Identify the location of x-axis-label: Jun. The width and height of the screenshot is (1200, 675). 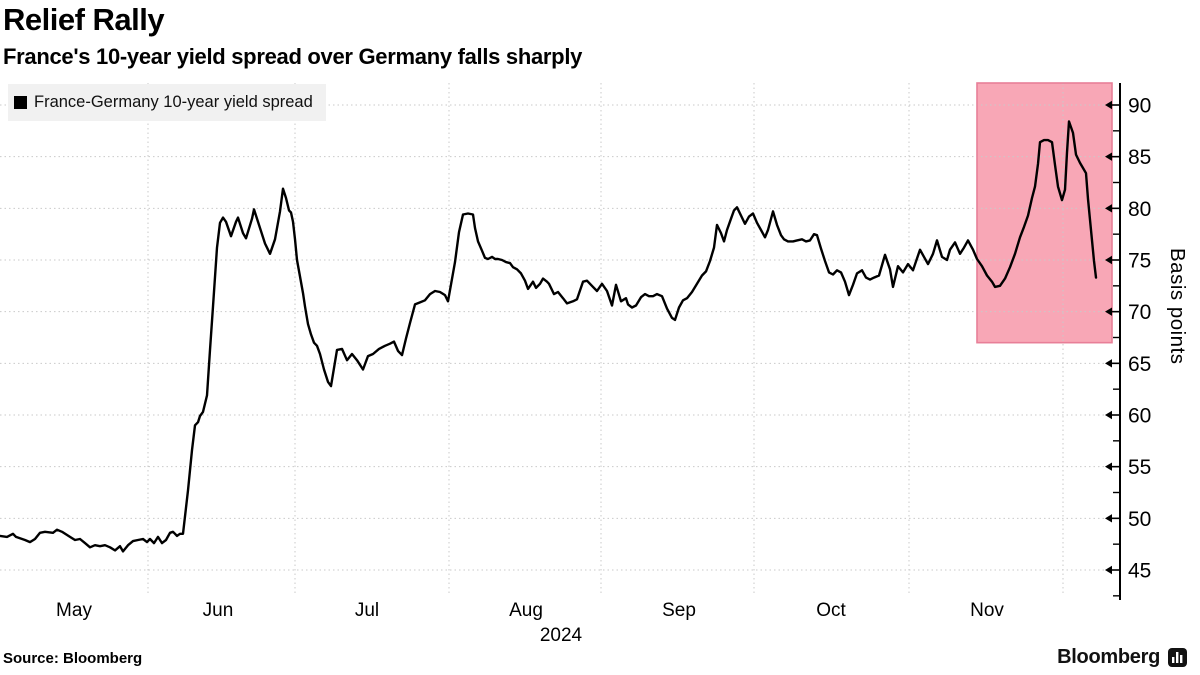
(218, 610).